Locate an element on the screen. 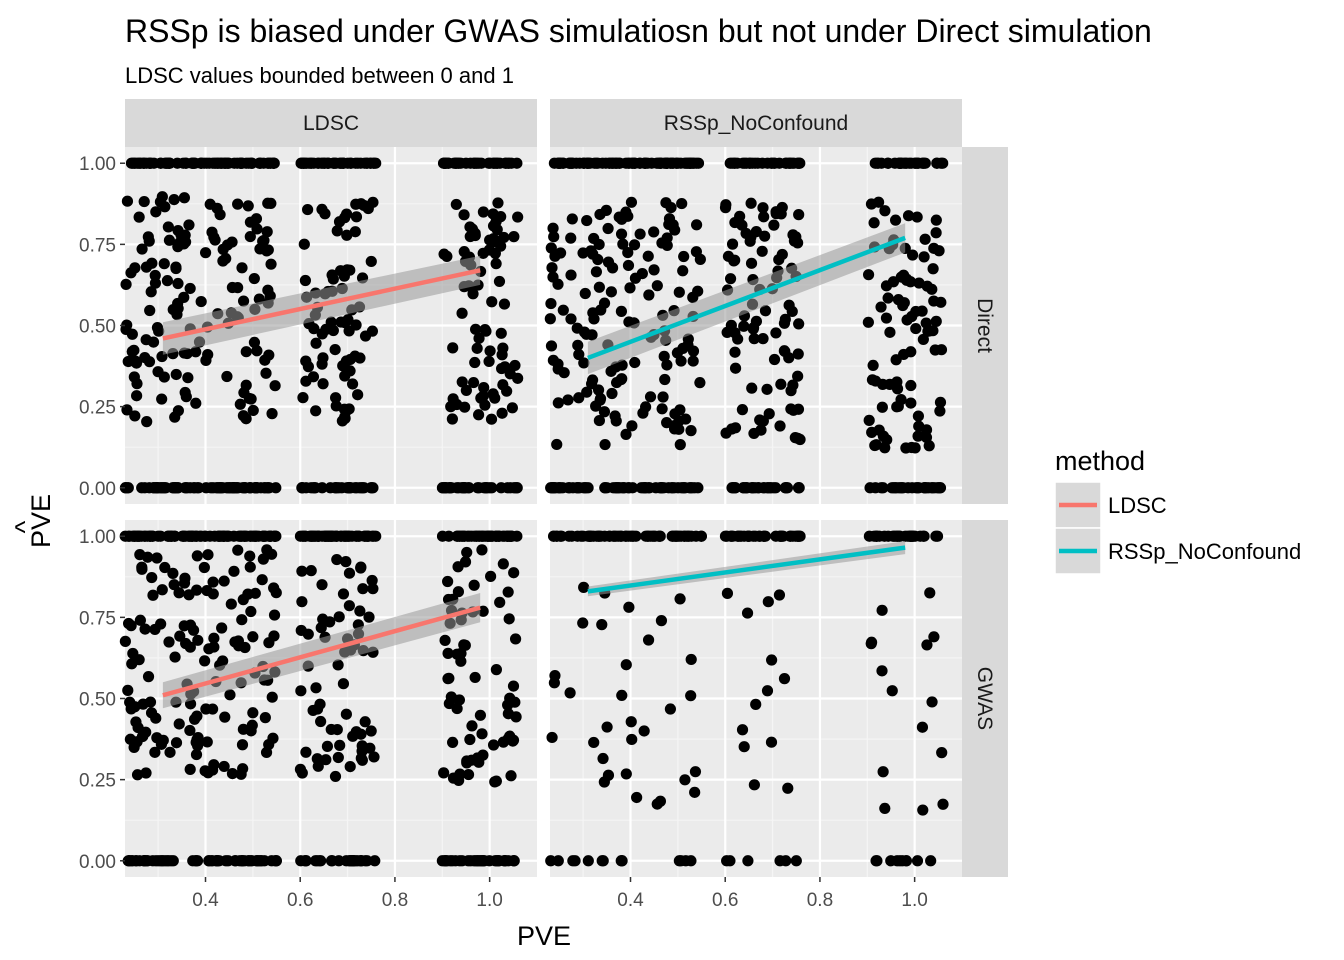 Image resolution: width=1344 pixels, height=960 pixels. facet-strip-label: Direct is located at coordinates (984, 325).